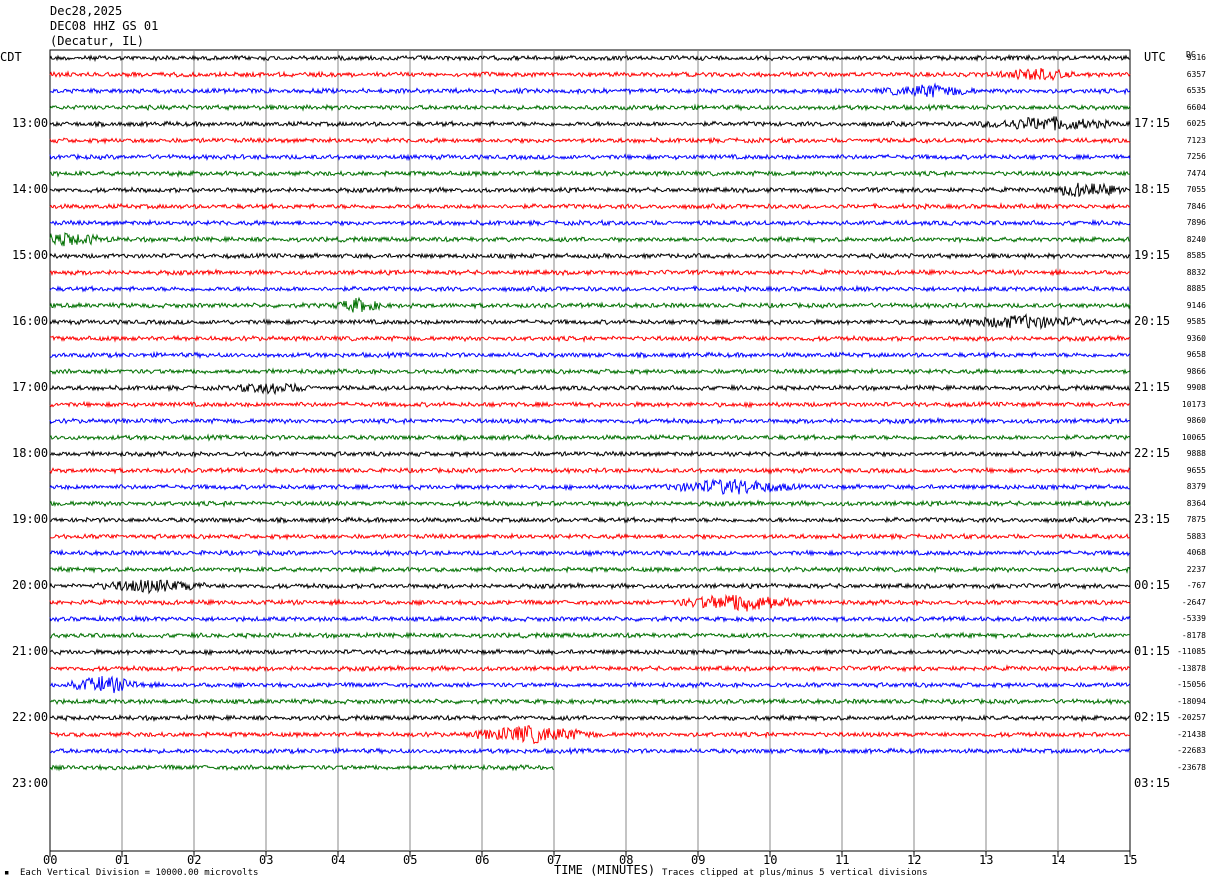 The width and height of the screenshot is (1210, 886). Describe the element at coordinates (1196, 255) in the screenshot. I see `dc-offset-label: 8585` at that location.